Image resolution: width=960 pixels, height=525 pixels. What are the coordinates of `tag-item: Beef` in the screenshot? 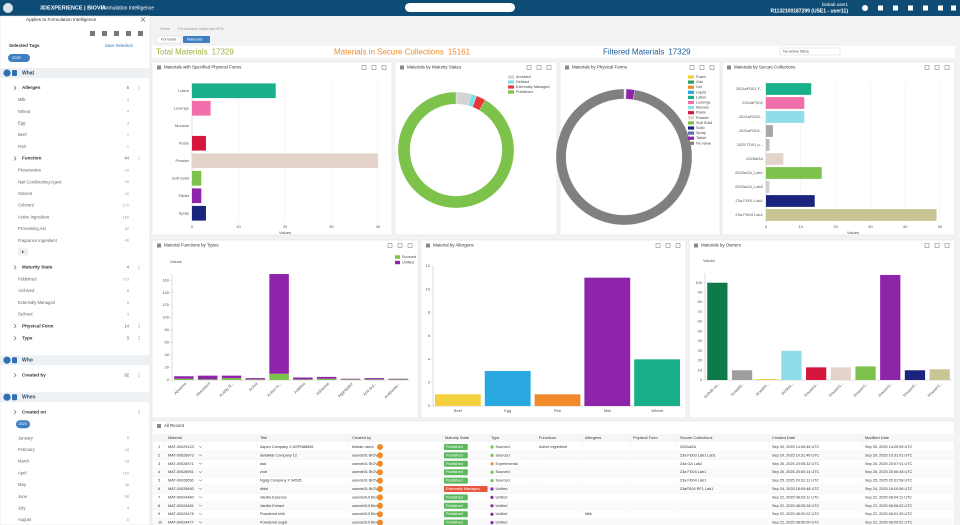 It's located at (22, 134).